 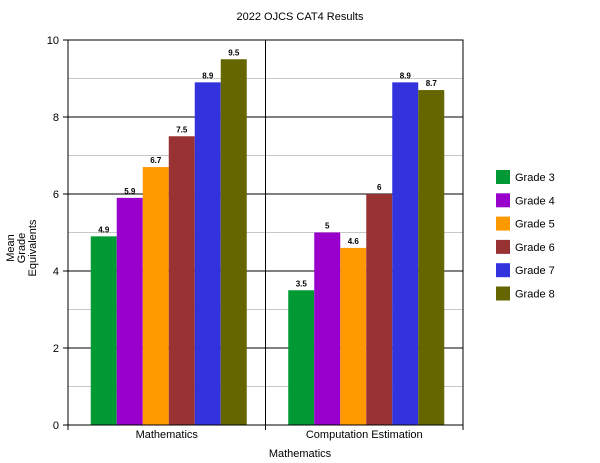 I want to click on legend-label: Grade 5, so click(x=535, y=225).